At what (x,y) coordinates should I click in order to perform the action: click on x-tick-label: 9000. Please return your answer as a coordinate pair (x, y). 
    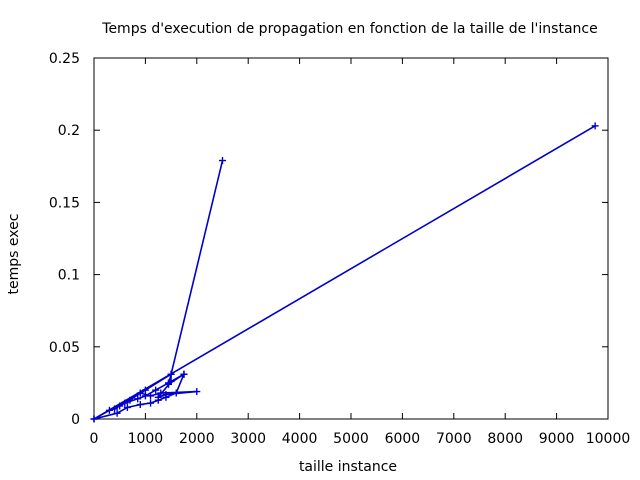
    Looking at the image, I should click on (557, 439).